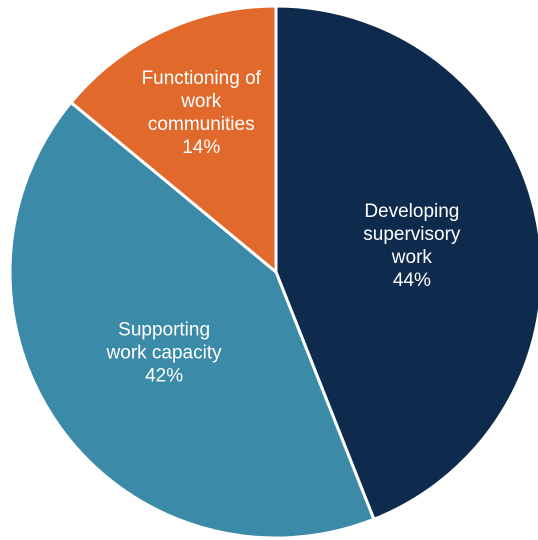 This screenshot has width=538, height=540. Describe the element at coordinates (164, 376) in the screenshot. I see `value-label: 42%` at that location.